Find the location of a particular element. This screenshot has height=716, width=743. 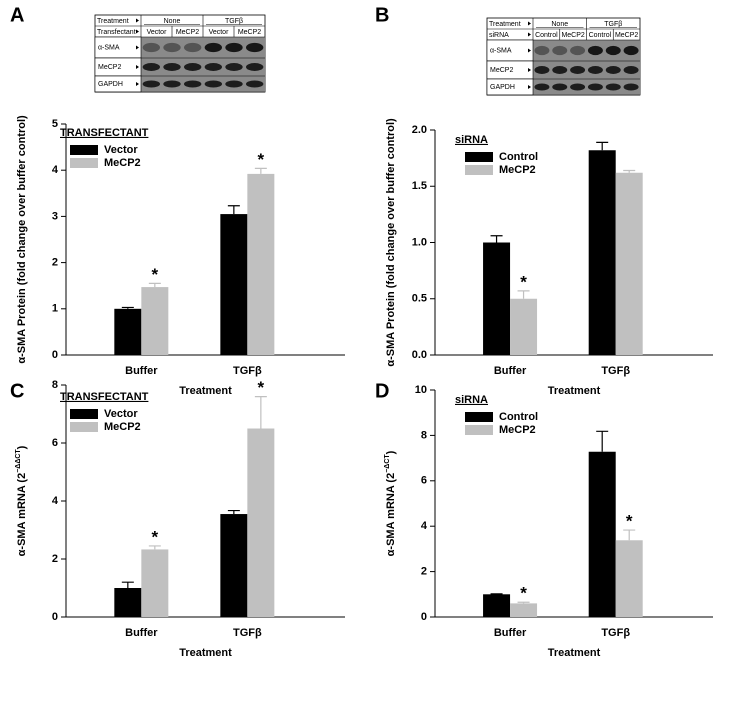

blot-header-label: siRNA is located at coordinates (499, 35).